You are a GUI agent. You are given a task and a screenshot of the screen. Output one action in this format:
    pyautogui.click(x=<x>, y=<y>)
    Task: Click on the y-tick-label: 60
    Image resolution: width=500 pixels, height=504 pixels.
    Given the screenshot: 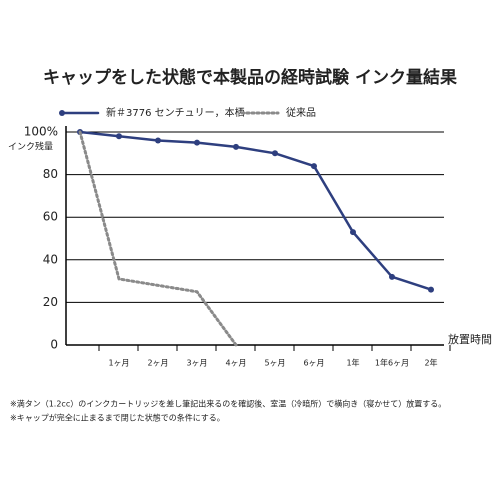 What is the action you would take?
    pyautogui.click(x=50, y=217)
    